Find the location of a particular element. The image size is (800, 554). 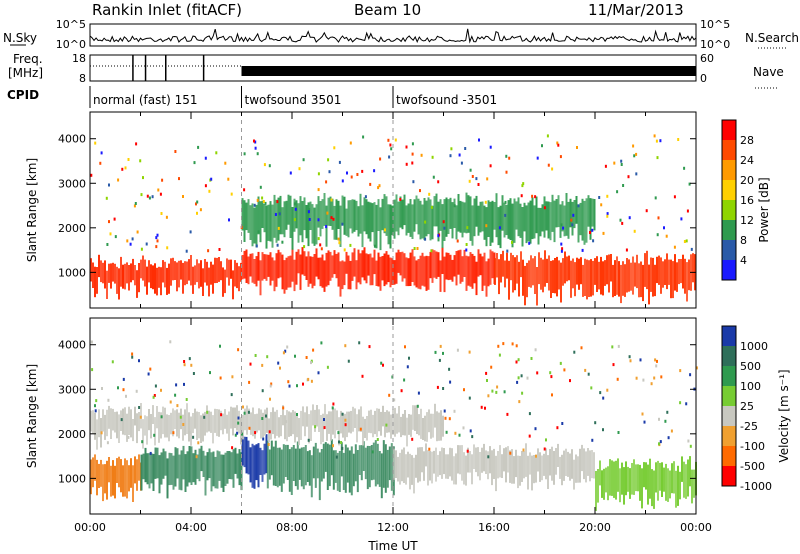

nsearch-tick-top: 10^5 is located at coordinates (715, 24).